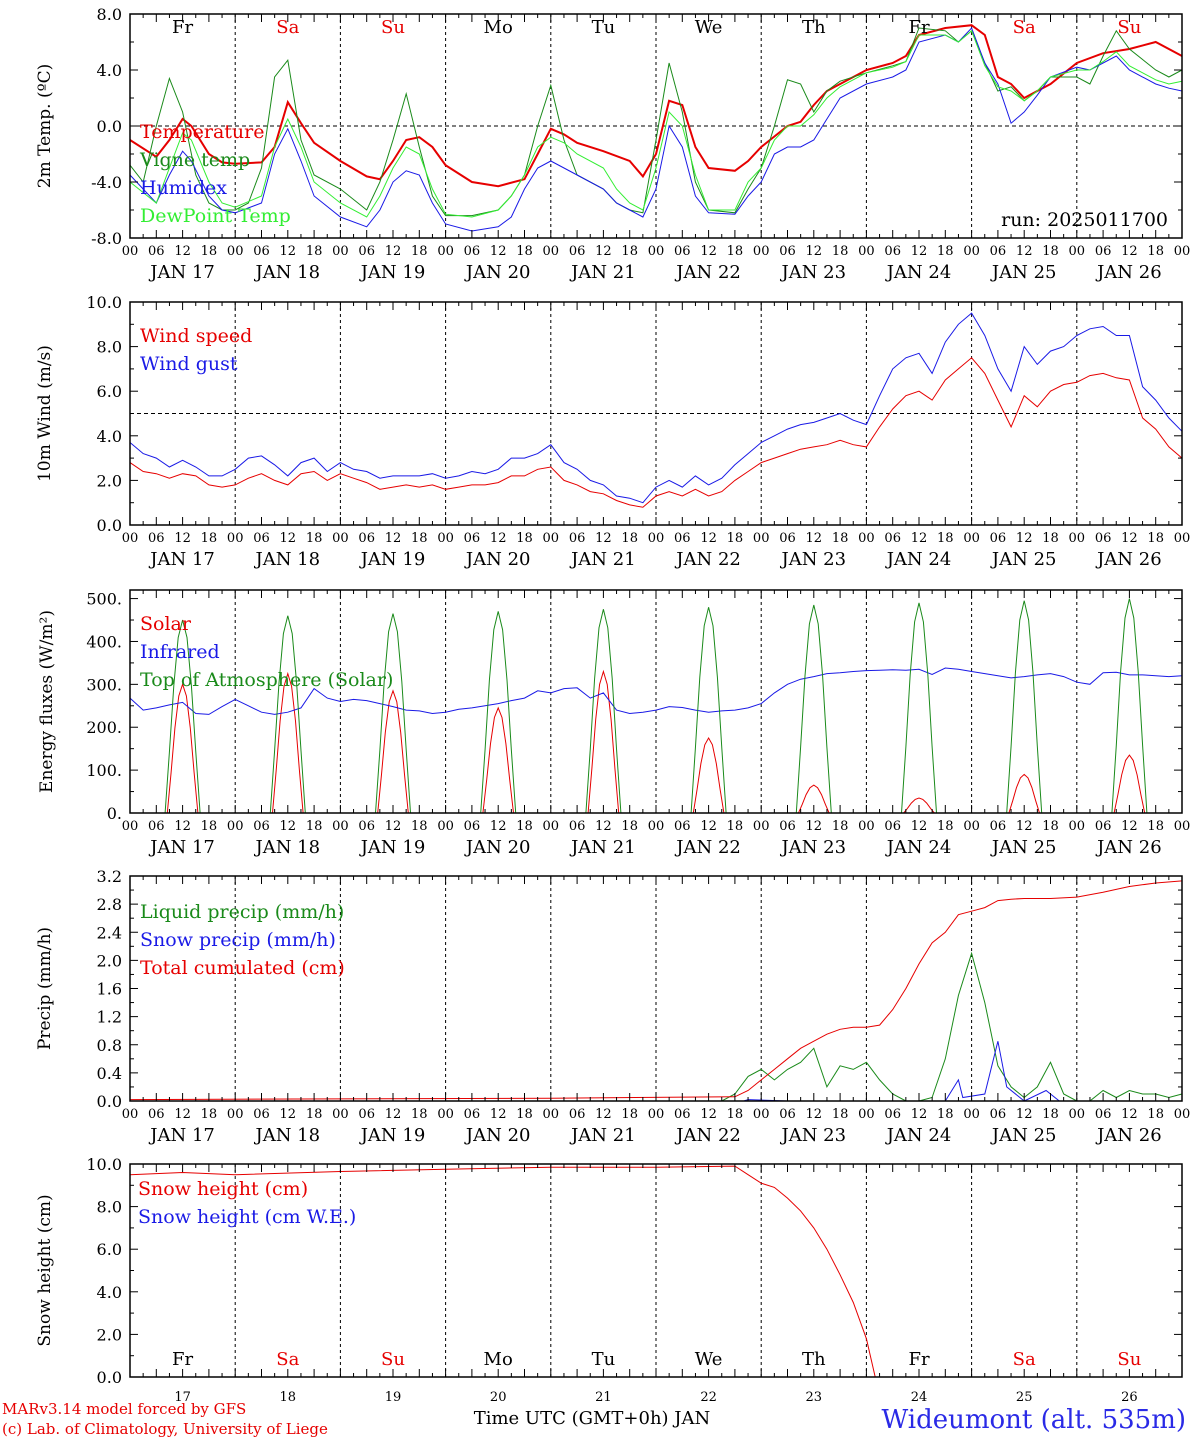 The height and width of the screenshot is (1440, 1194). Describe the element at coordinates (181, 559) in the screenshot. I see `day-label: JAN 17` at that location.